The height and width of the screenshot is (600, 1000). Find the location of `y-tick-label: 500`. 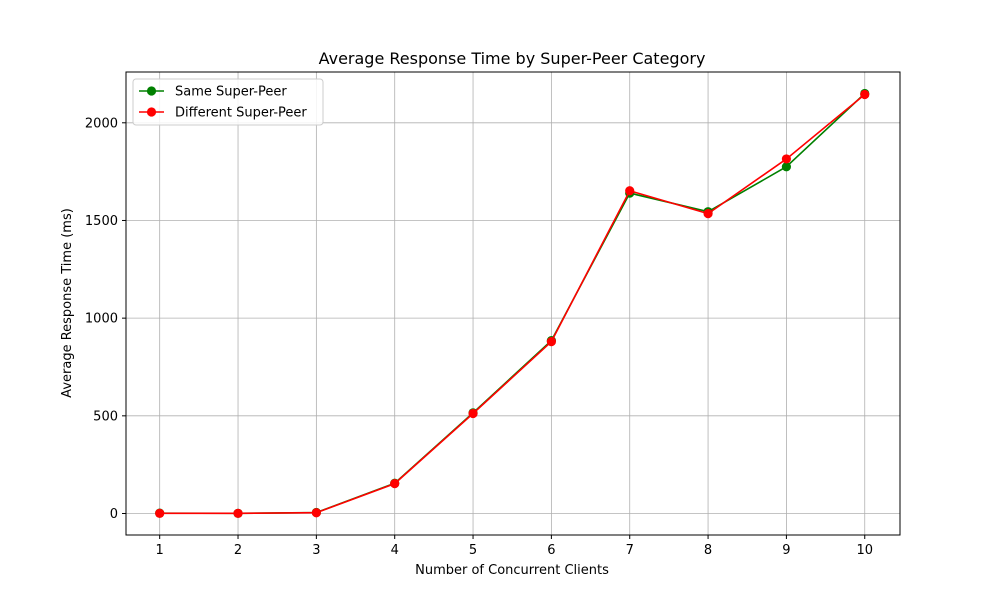

y-tick-label: 500 is located at coordinates (105, 416).